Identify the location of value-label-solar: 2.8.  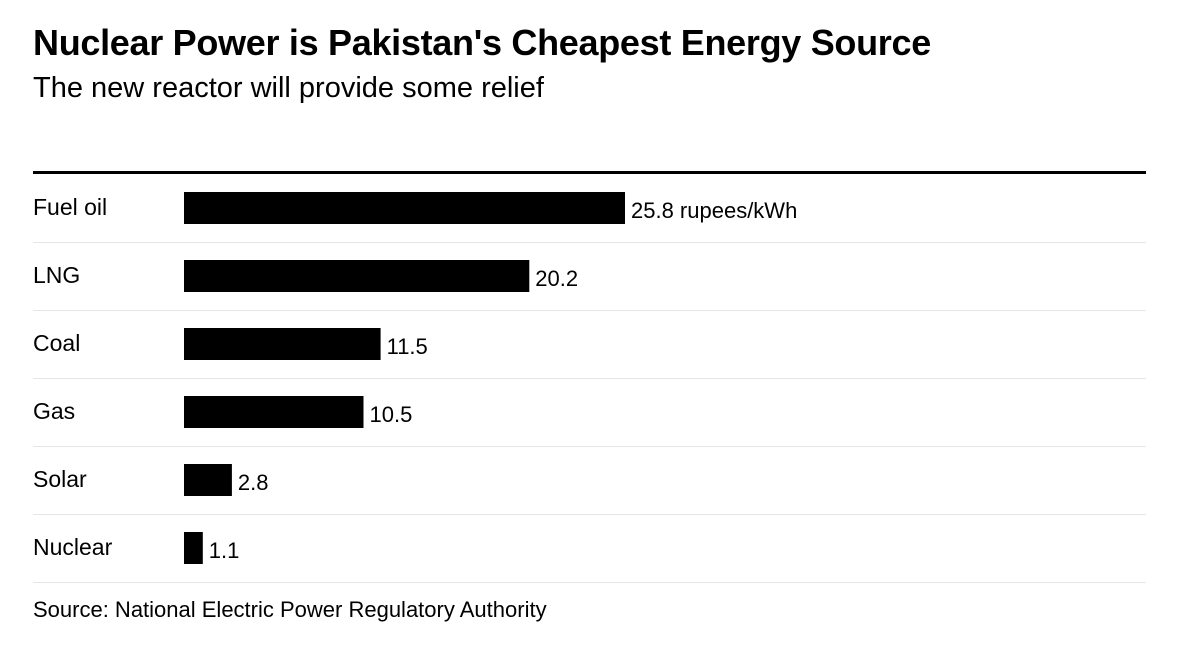
(253, 482).